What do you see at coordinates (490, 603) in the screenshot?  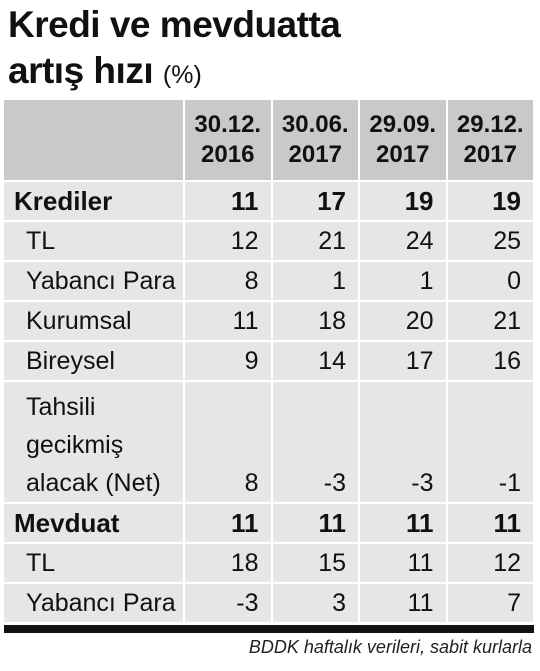 I see `table-cell: 7` at bounding box center [490, 603].